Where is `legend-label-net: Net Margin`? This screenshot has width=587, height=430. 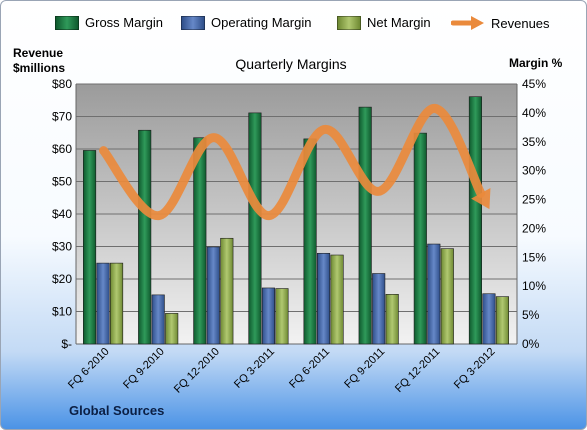 legend-label-net: Net Margin is located at coordinates (399, 22).